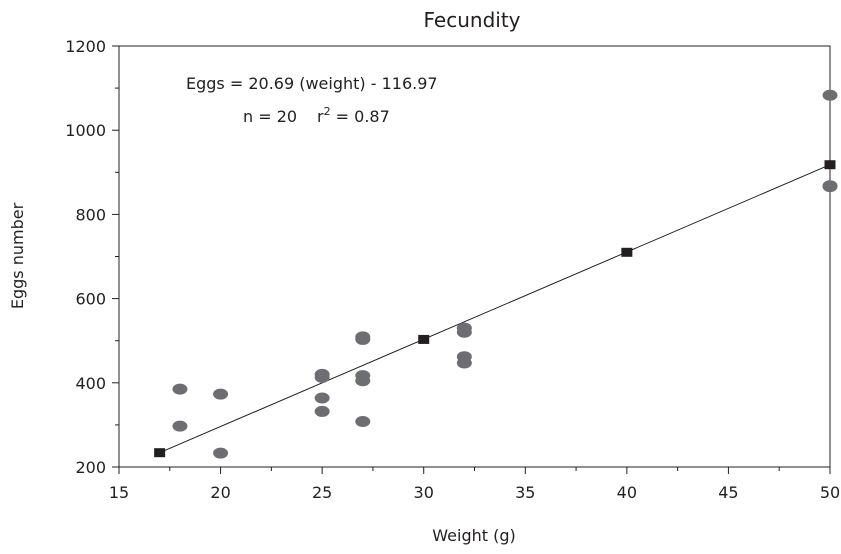  I want to click on y-axis-tick-labels: 200 400 600 800 1000 1200, so click(85, 257).